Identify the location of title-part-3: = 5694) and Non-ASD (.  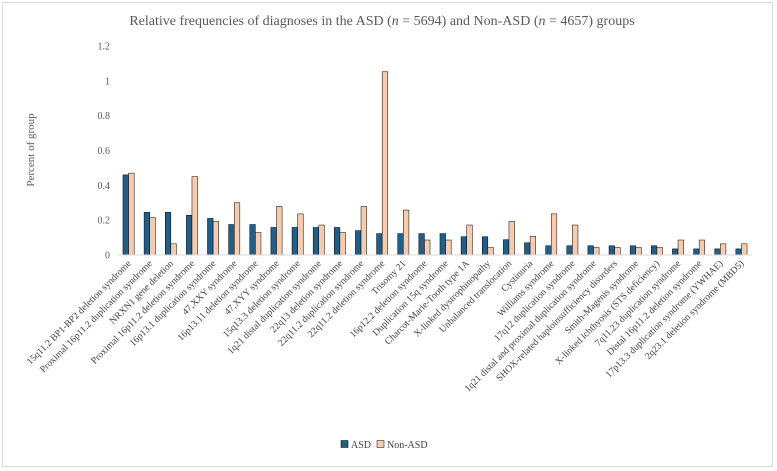
(469, 21).